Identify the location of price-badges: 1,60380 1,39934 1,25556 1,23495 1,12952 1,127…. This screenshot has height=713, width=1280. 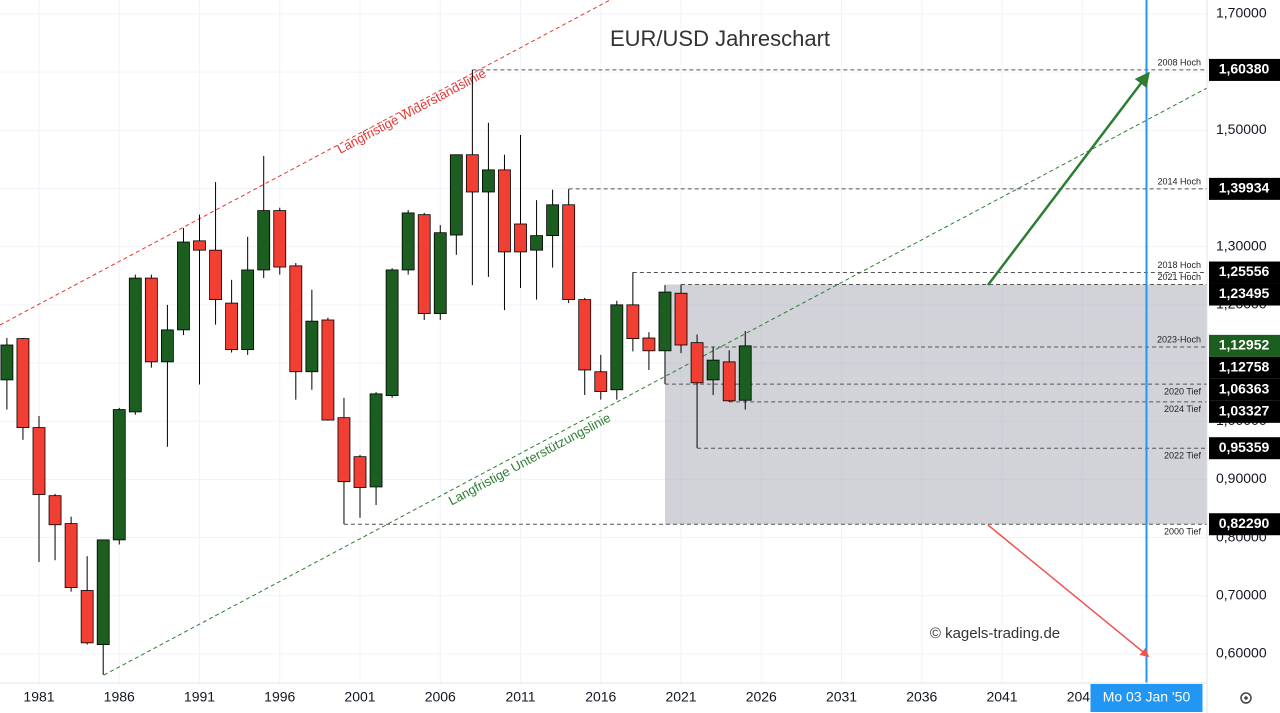
(1244, 297).